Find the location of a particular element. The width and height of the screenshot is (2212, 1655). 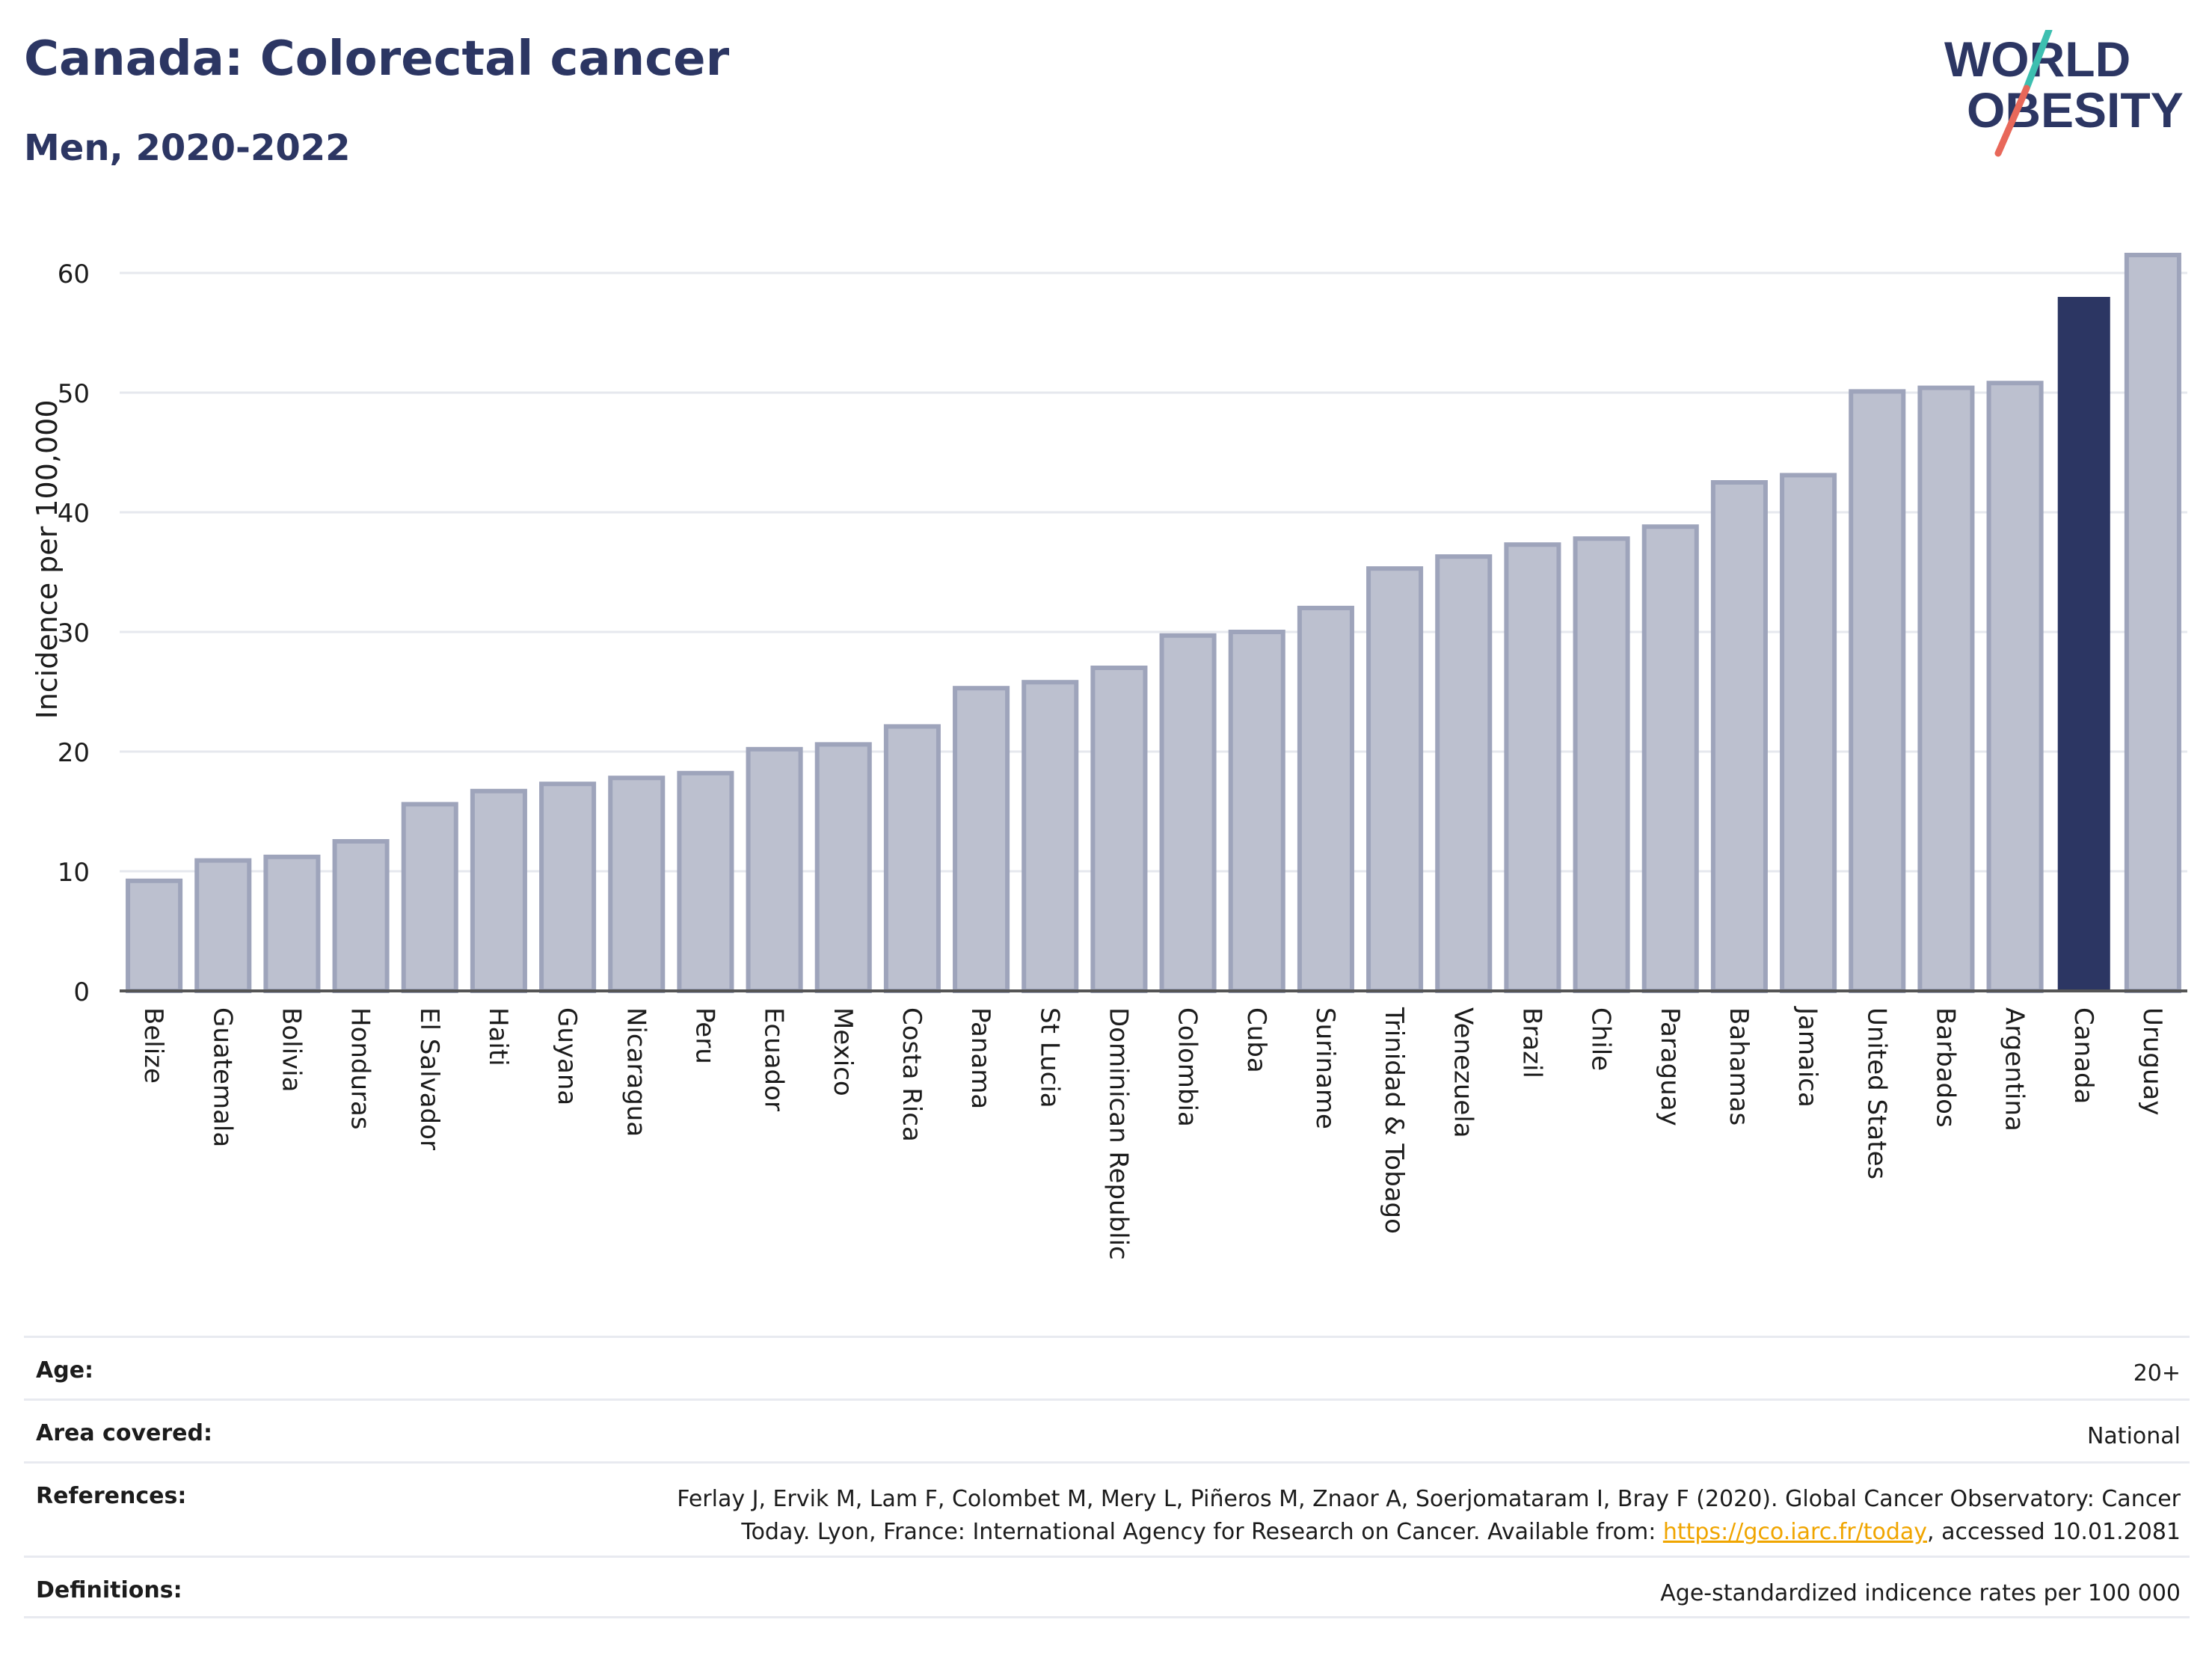

x-tick-label: Cuba is located at coordinates (1256, 1040).